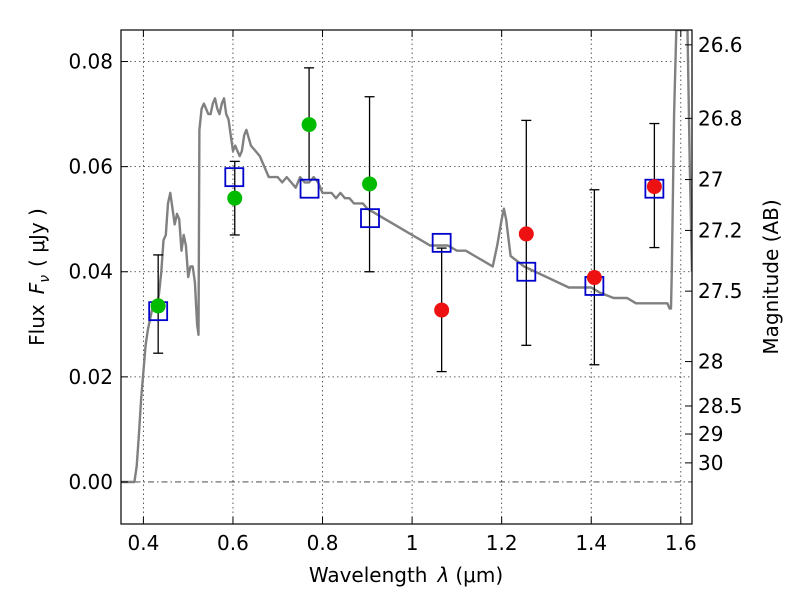  Describe the element at coordinates (591, 543) in the screenshot. I see `x-tick-label: 1.4` at that location.